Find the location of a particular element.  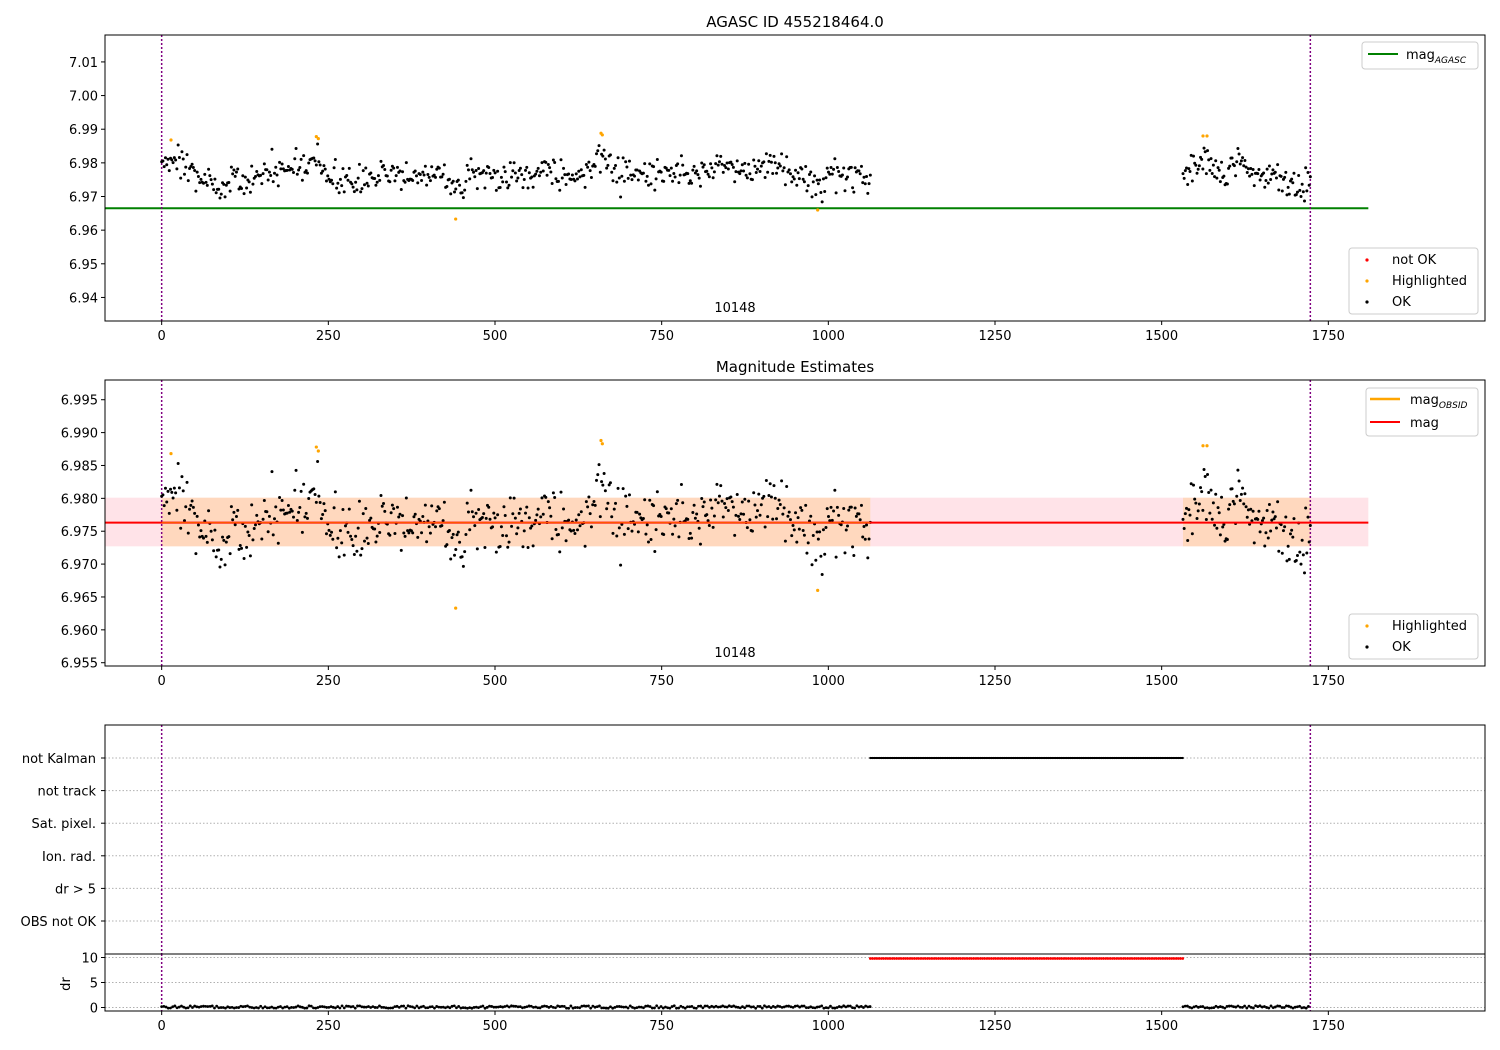

highlighted-point is located at coordinates (171, 140).